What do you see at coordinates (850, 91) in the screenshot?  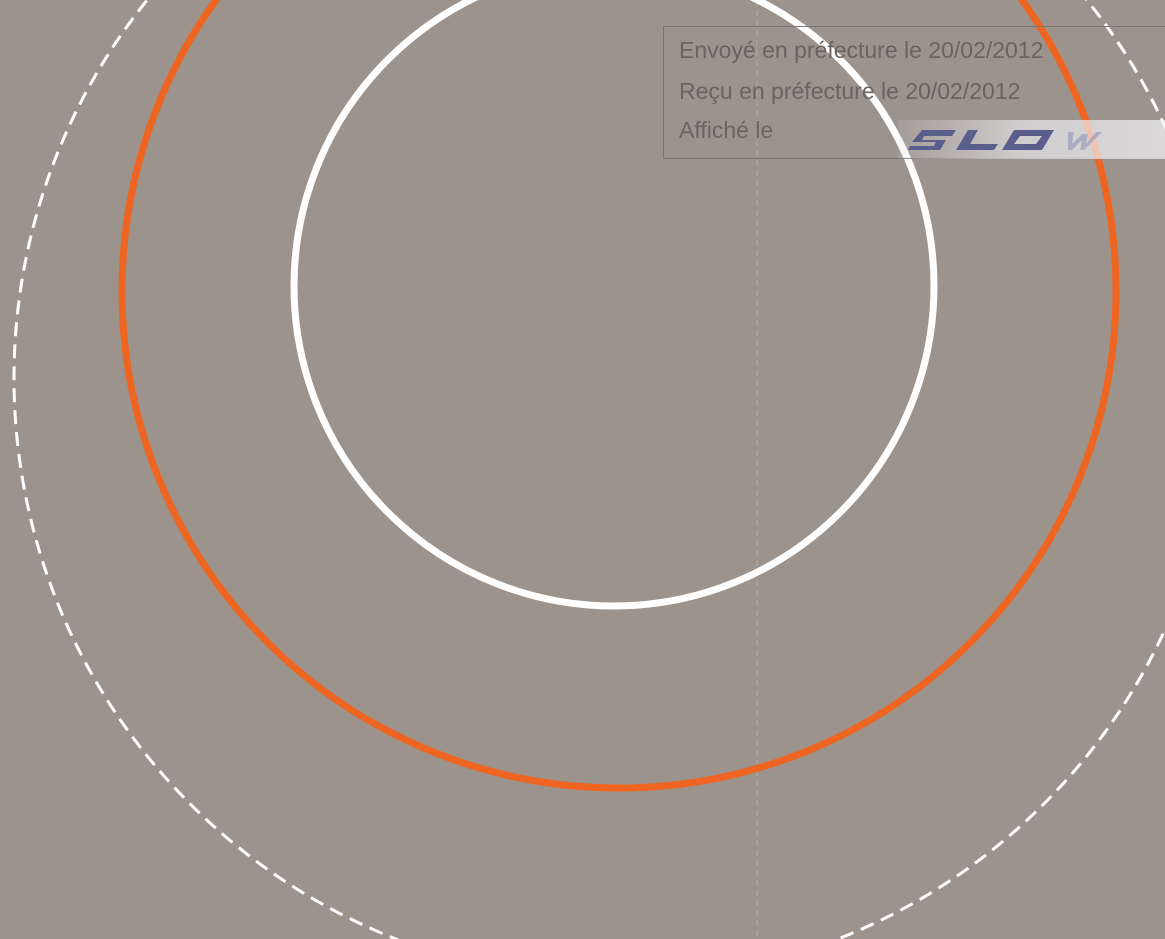 I see `received-at-prefecture-text: Reçu en préfecture le 20/02/2012` at bounding box center [850, 91].